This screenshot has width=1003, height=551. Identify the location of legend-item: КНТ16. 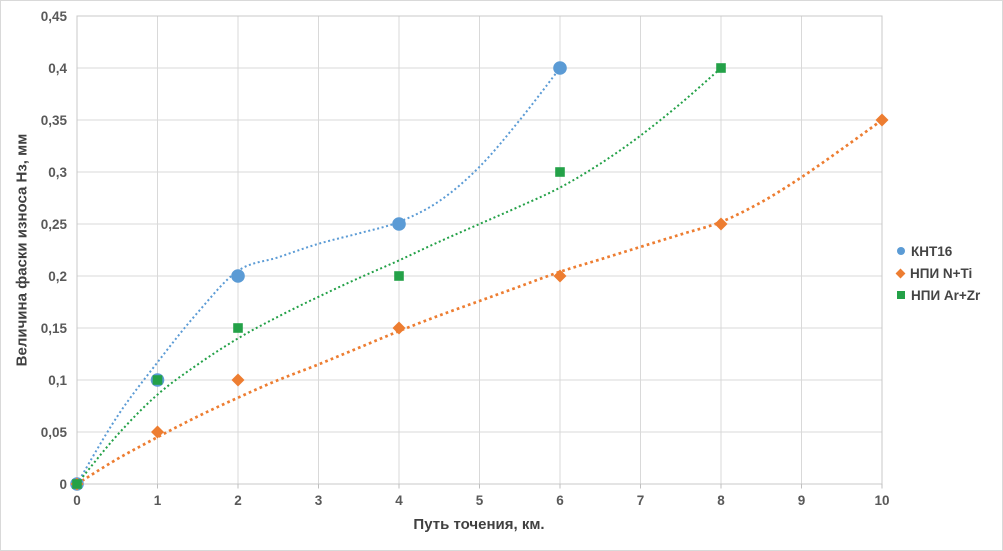
(938, 251).